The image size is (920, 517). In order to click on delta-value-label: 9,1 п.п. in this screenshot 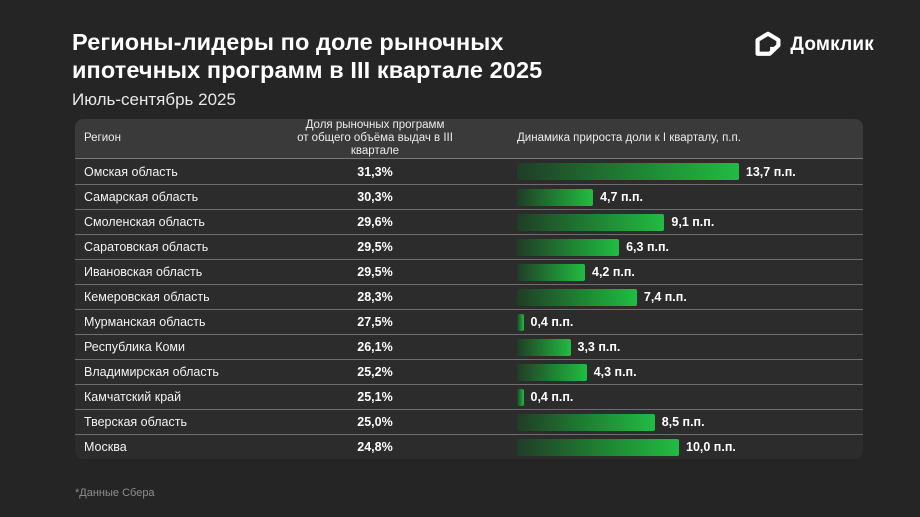, I will do `click(693, 222)`.